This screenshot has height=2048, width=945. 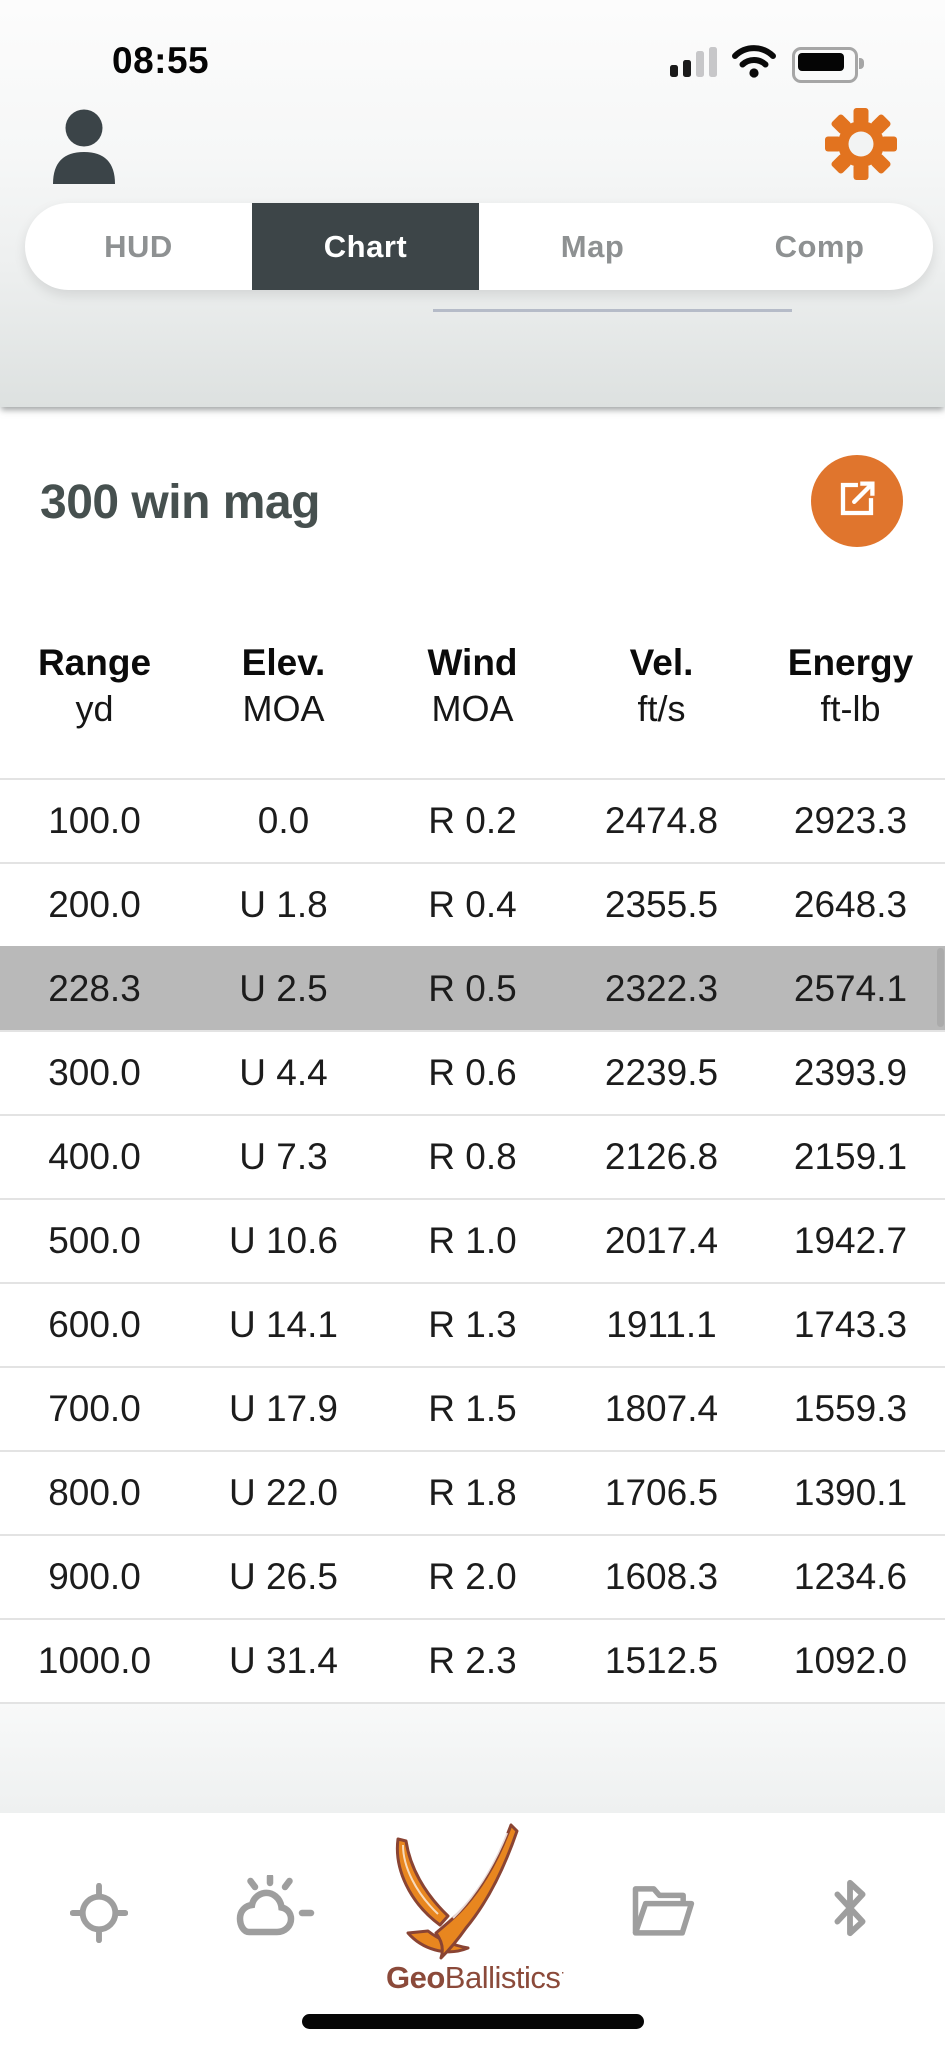 What do you see at coordinates (94, 1324) in the screenshot?
I see `range-cell: 600.0` at bounding box center [94, 1324].